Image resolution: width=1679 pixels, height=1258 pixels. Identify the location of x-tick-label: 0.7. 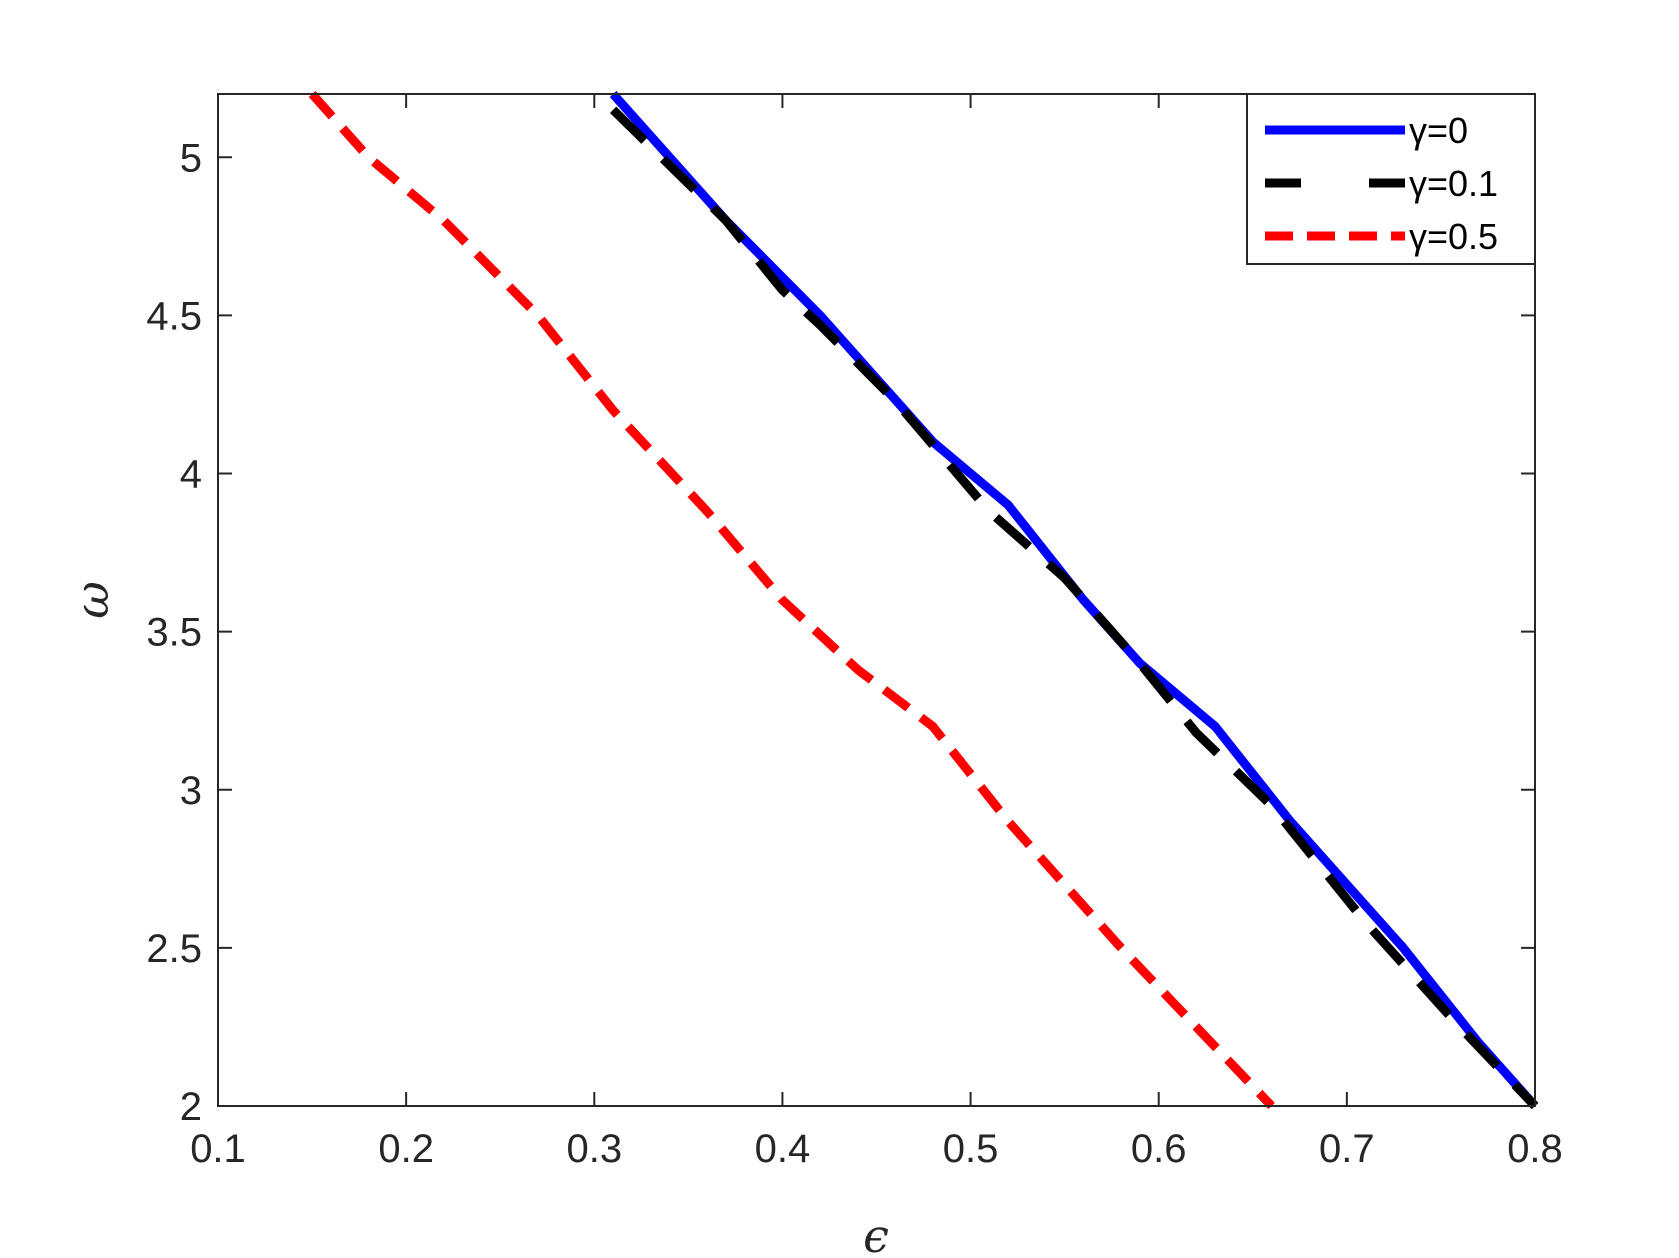
(1347, 1149).